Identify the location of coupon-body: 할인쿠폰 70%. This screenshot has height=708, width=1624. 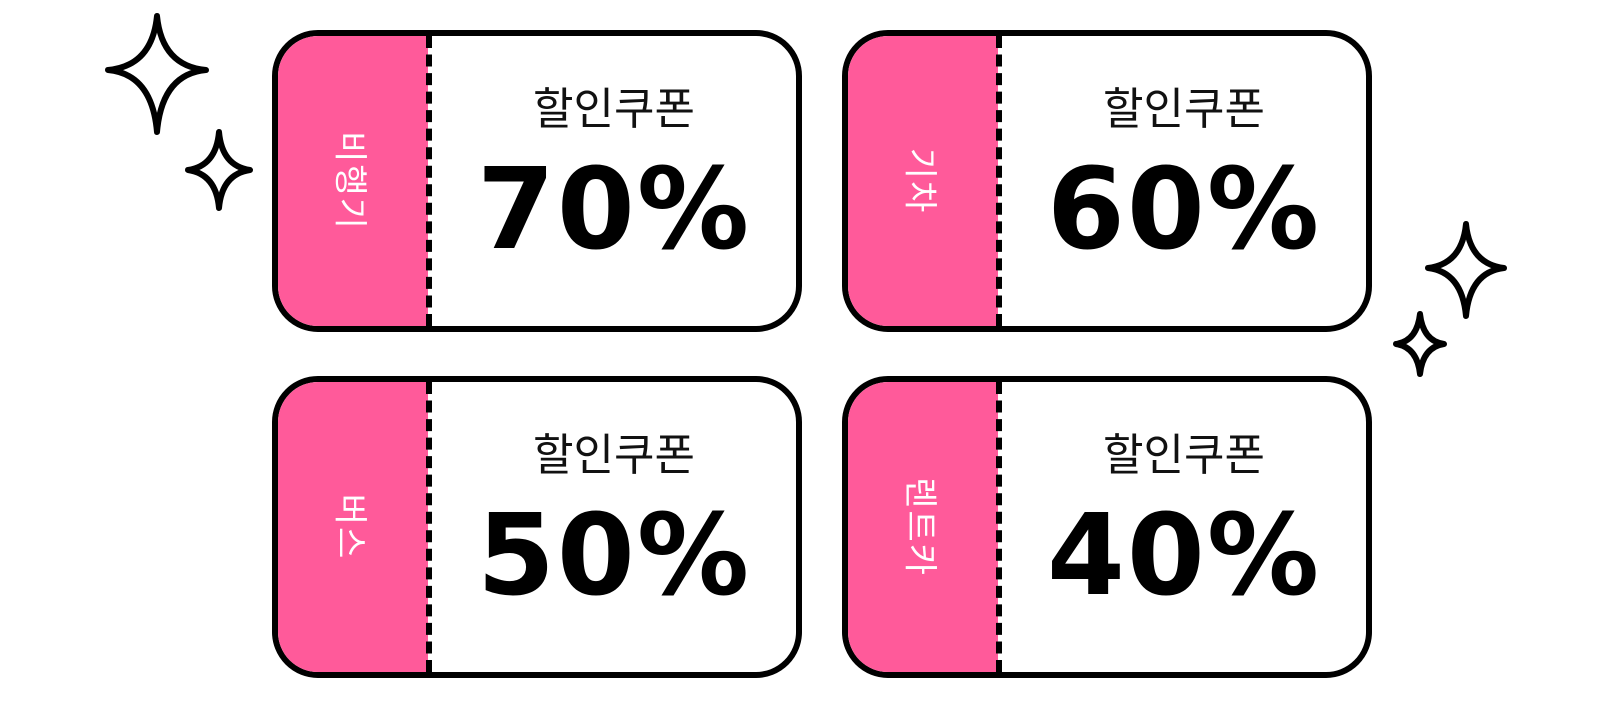
(614, 181).